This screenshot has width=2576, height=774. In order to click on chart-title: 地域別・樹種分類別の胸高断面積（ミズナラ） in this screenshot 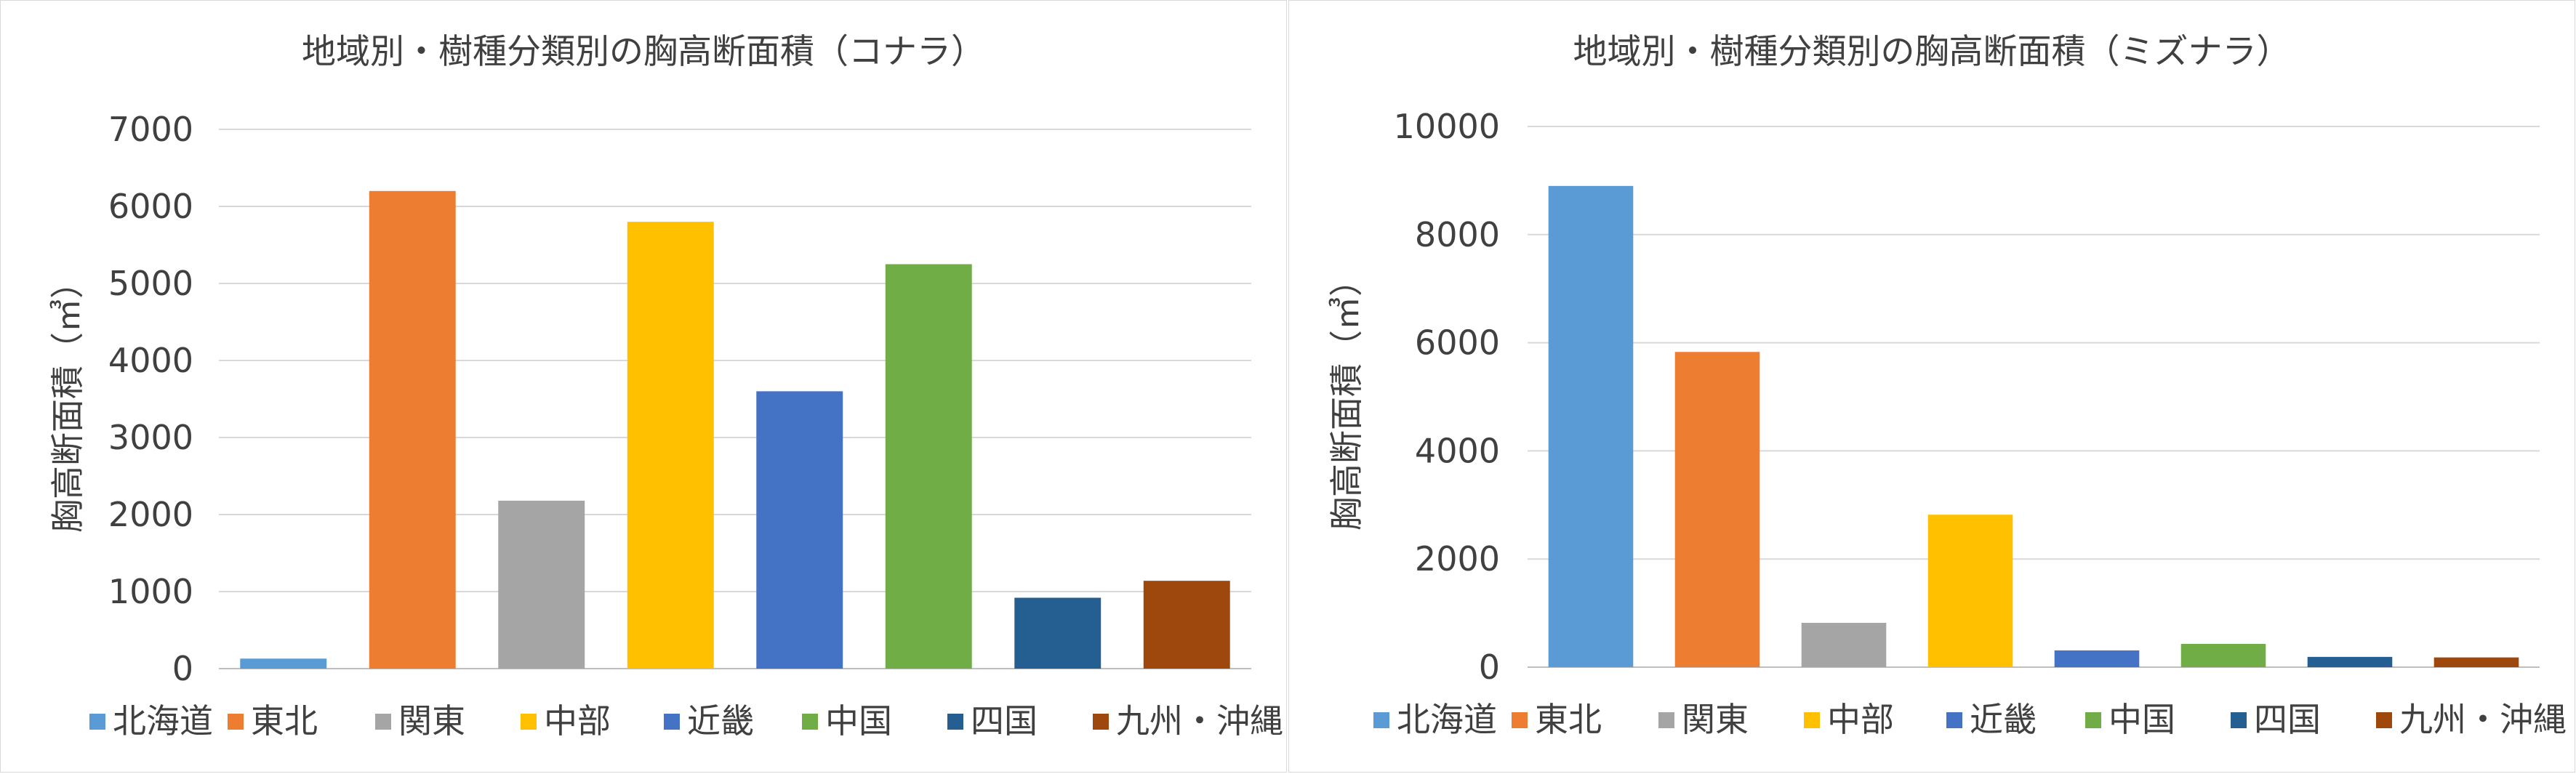, I will do `click(1932, 52)`.